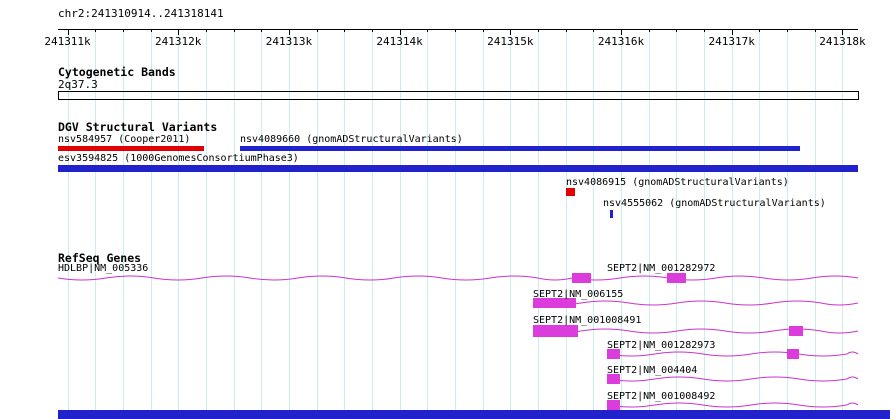 The width and height of the screenshot is (890, 419). I want to click on variant-bar-nsv4086915, so click(571, 192).